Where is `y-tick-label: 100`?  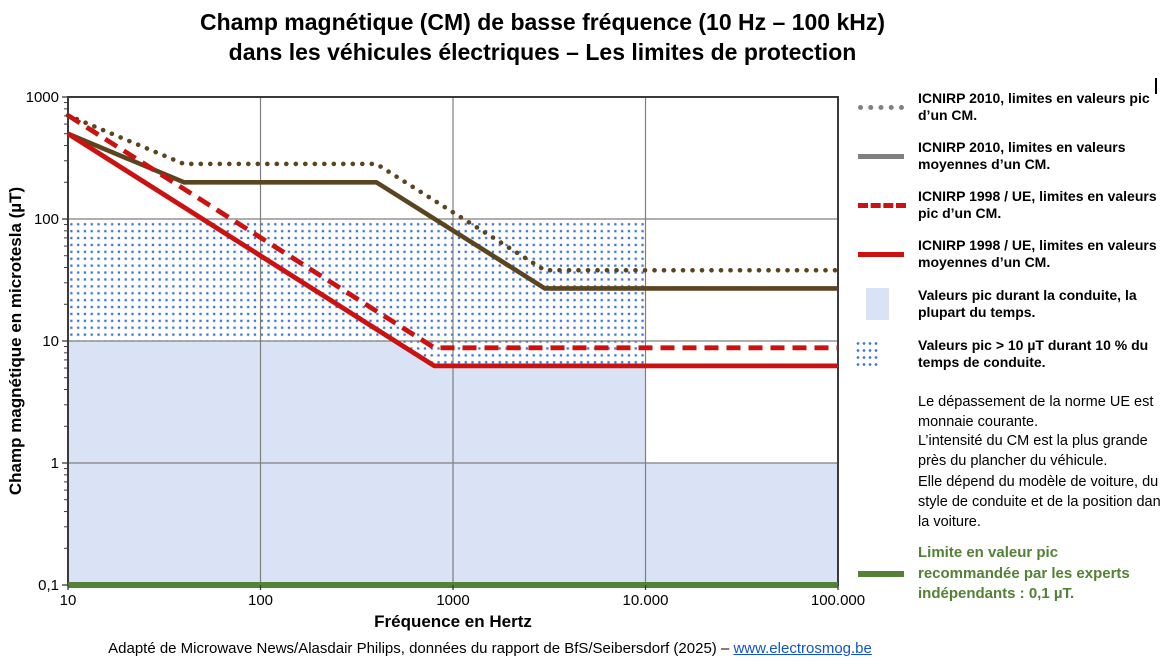 y-tick-label: 100 is located at coordinates (46, 219).